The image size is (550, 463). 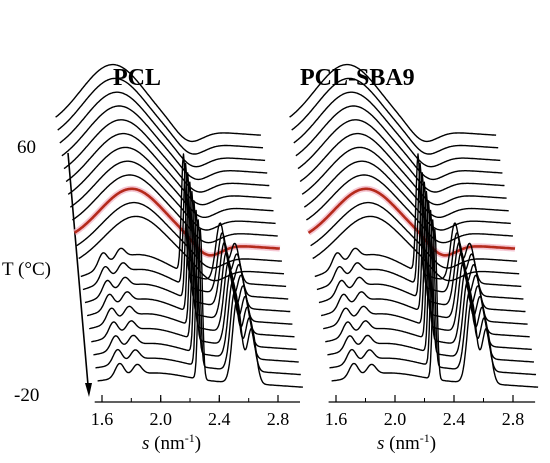 I want to click on temperature-axis: 60 T (°C) -20, so click(x=47, y=271).